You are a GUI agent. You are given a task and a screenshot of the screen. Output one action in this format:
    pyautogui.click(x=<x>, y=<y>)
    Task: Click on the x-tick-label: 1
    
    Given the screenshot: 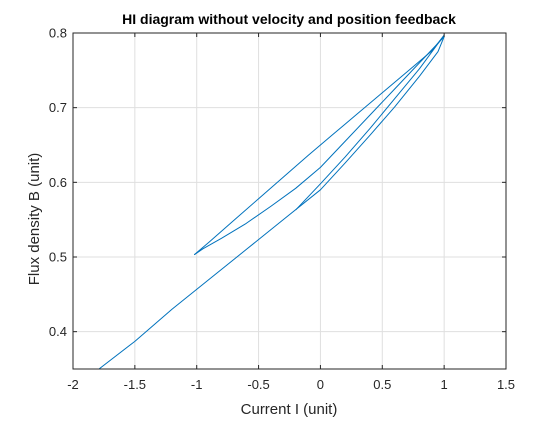 What is the action you would take?
    pyautogui.click(x=444, y=384)
    